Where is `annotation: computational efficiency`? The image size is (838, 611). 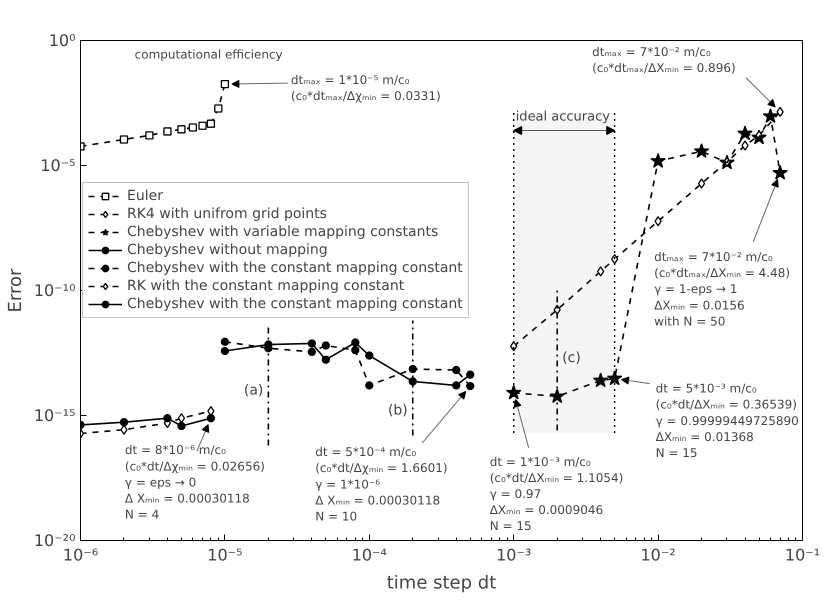
annotation: computational efficiency is located at coordinates (208, 55).